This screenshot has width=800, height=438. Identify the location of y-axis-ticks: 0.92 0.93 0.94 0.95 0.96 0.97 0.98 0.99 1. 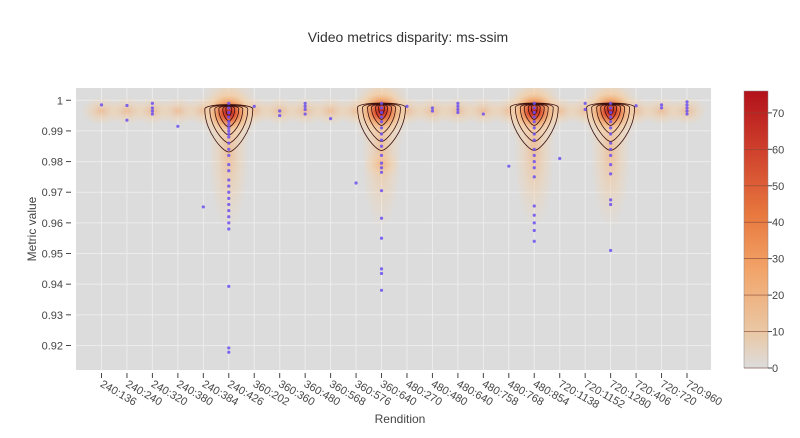
(56, 223).